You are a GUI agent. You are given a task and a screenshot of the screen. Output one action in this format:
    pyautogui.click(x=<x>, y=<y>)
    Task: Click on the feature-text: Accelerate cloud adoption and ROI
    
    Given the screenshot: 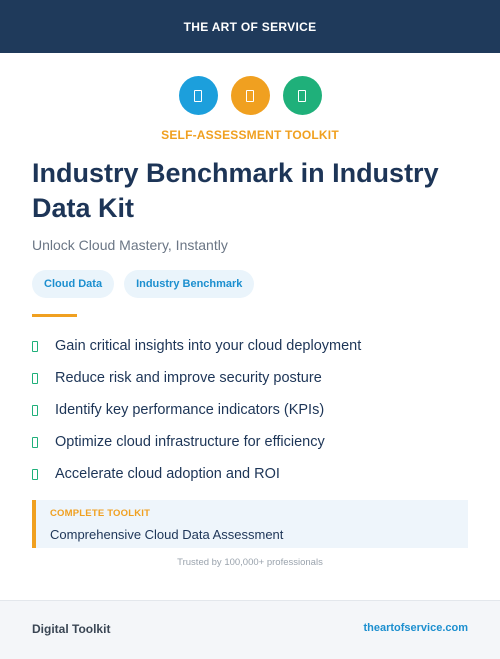 What is the action you would take?
    pyautogui.click(x=167, y=474)
    